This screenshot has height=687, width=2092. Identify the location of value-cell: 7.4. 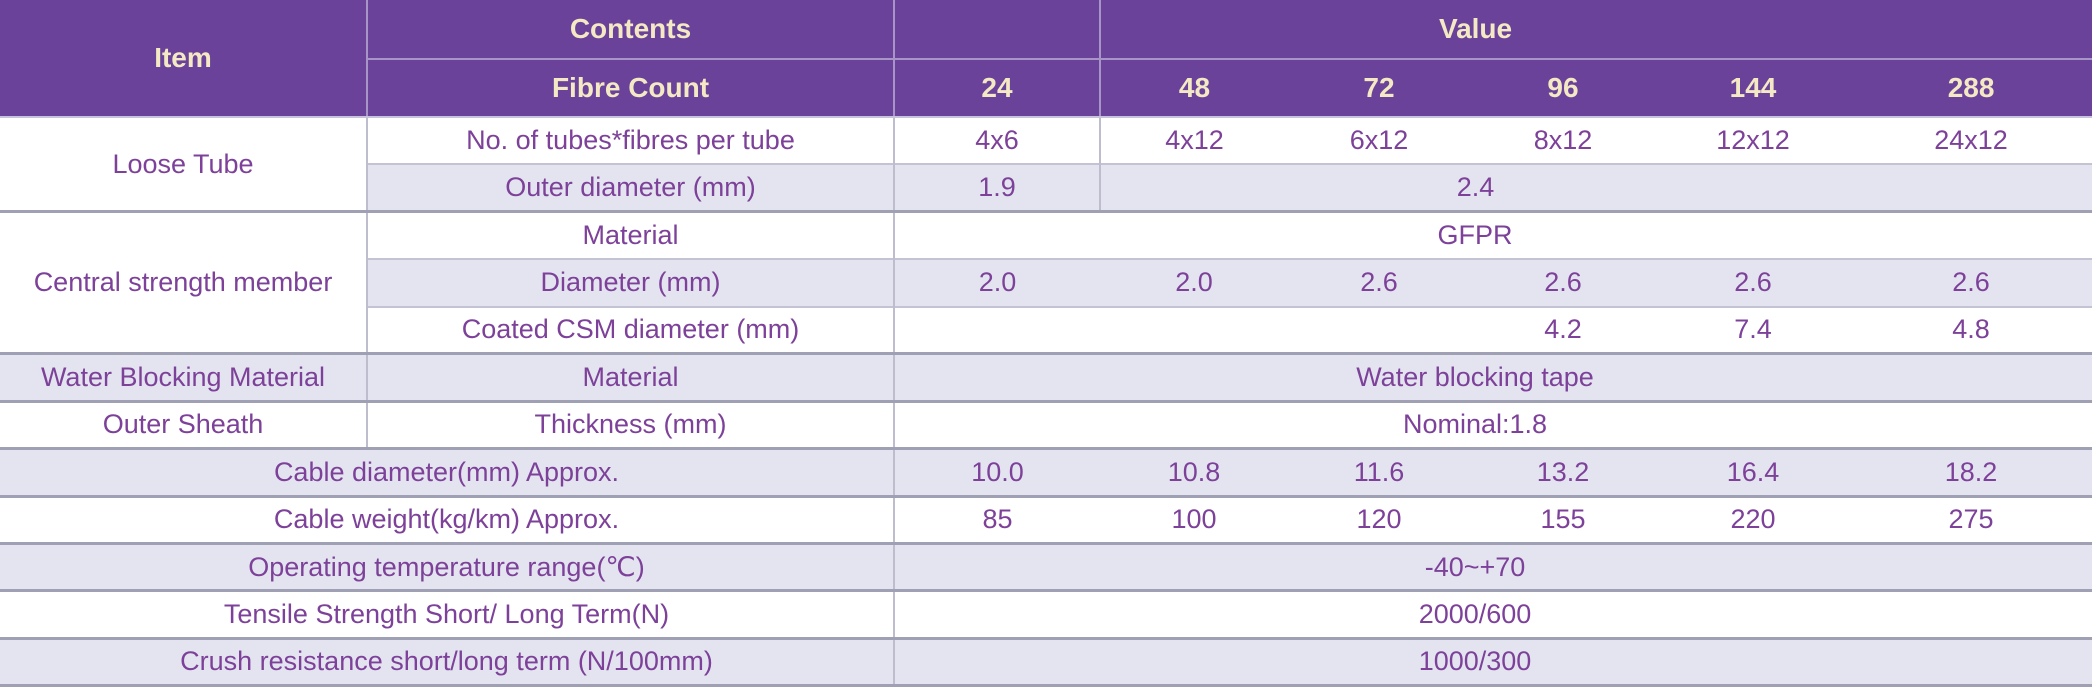
(1753, 329).